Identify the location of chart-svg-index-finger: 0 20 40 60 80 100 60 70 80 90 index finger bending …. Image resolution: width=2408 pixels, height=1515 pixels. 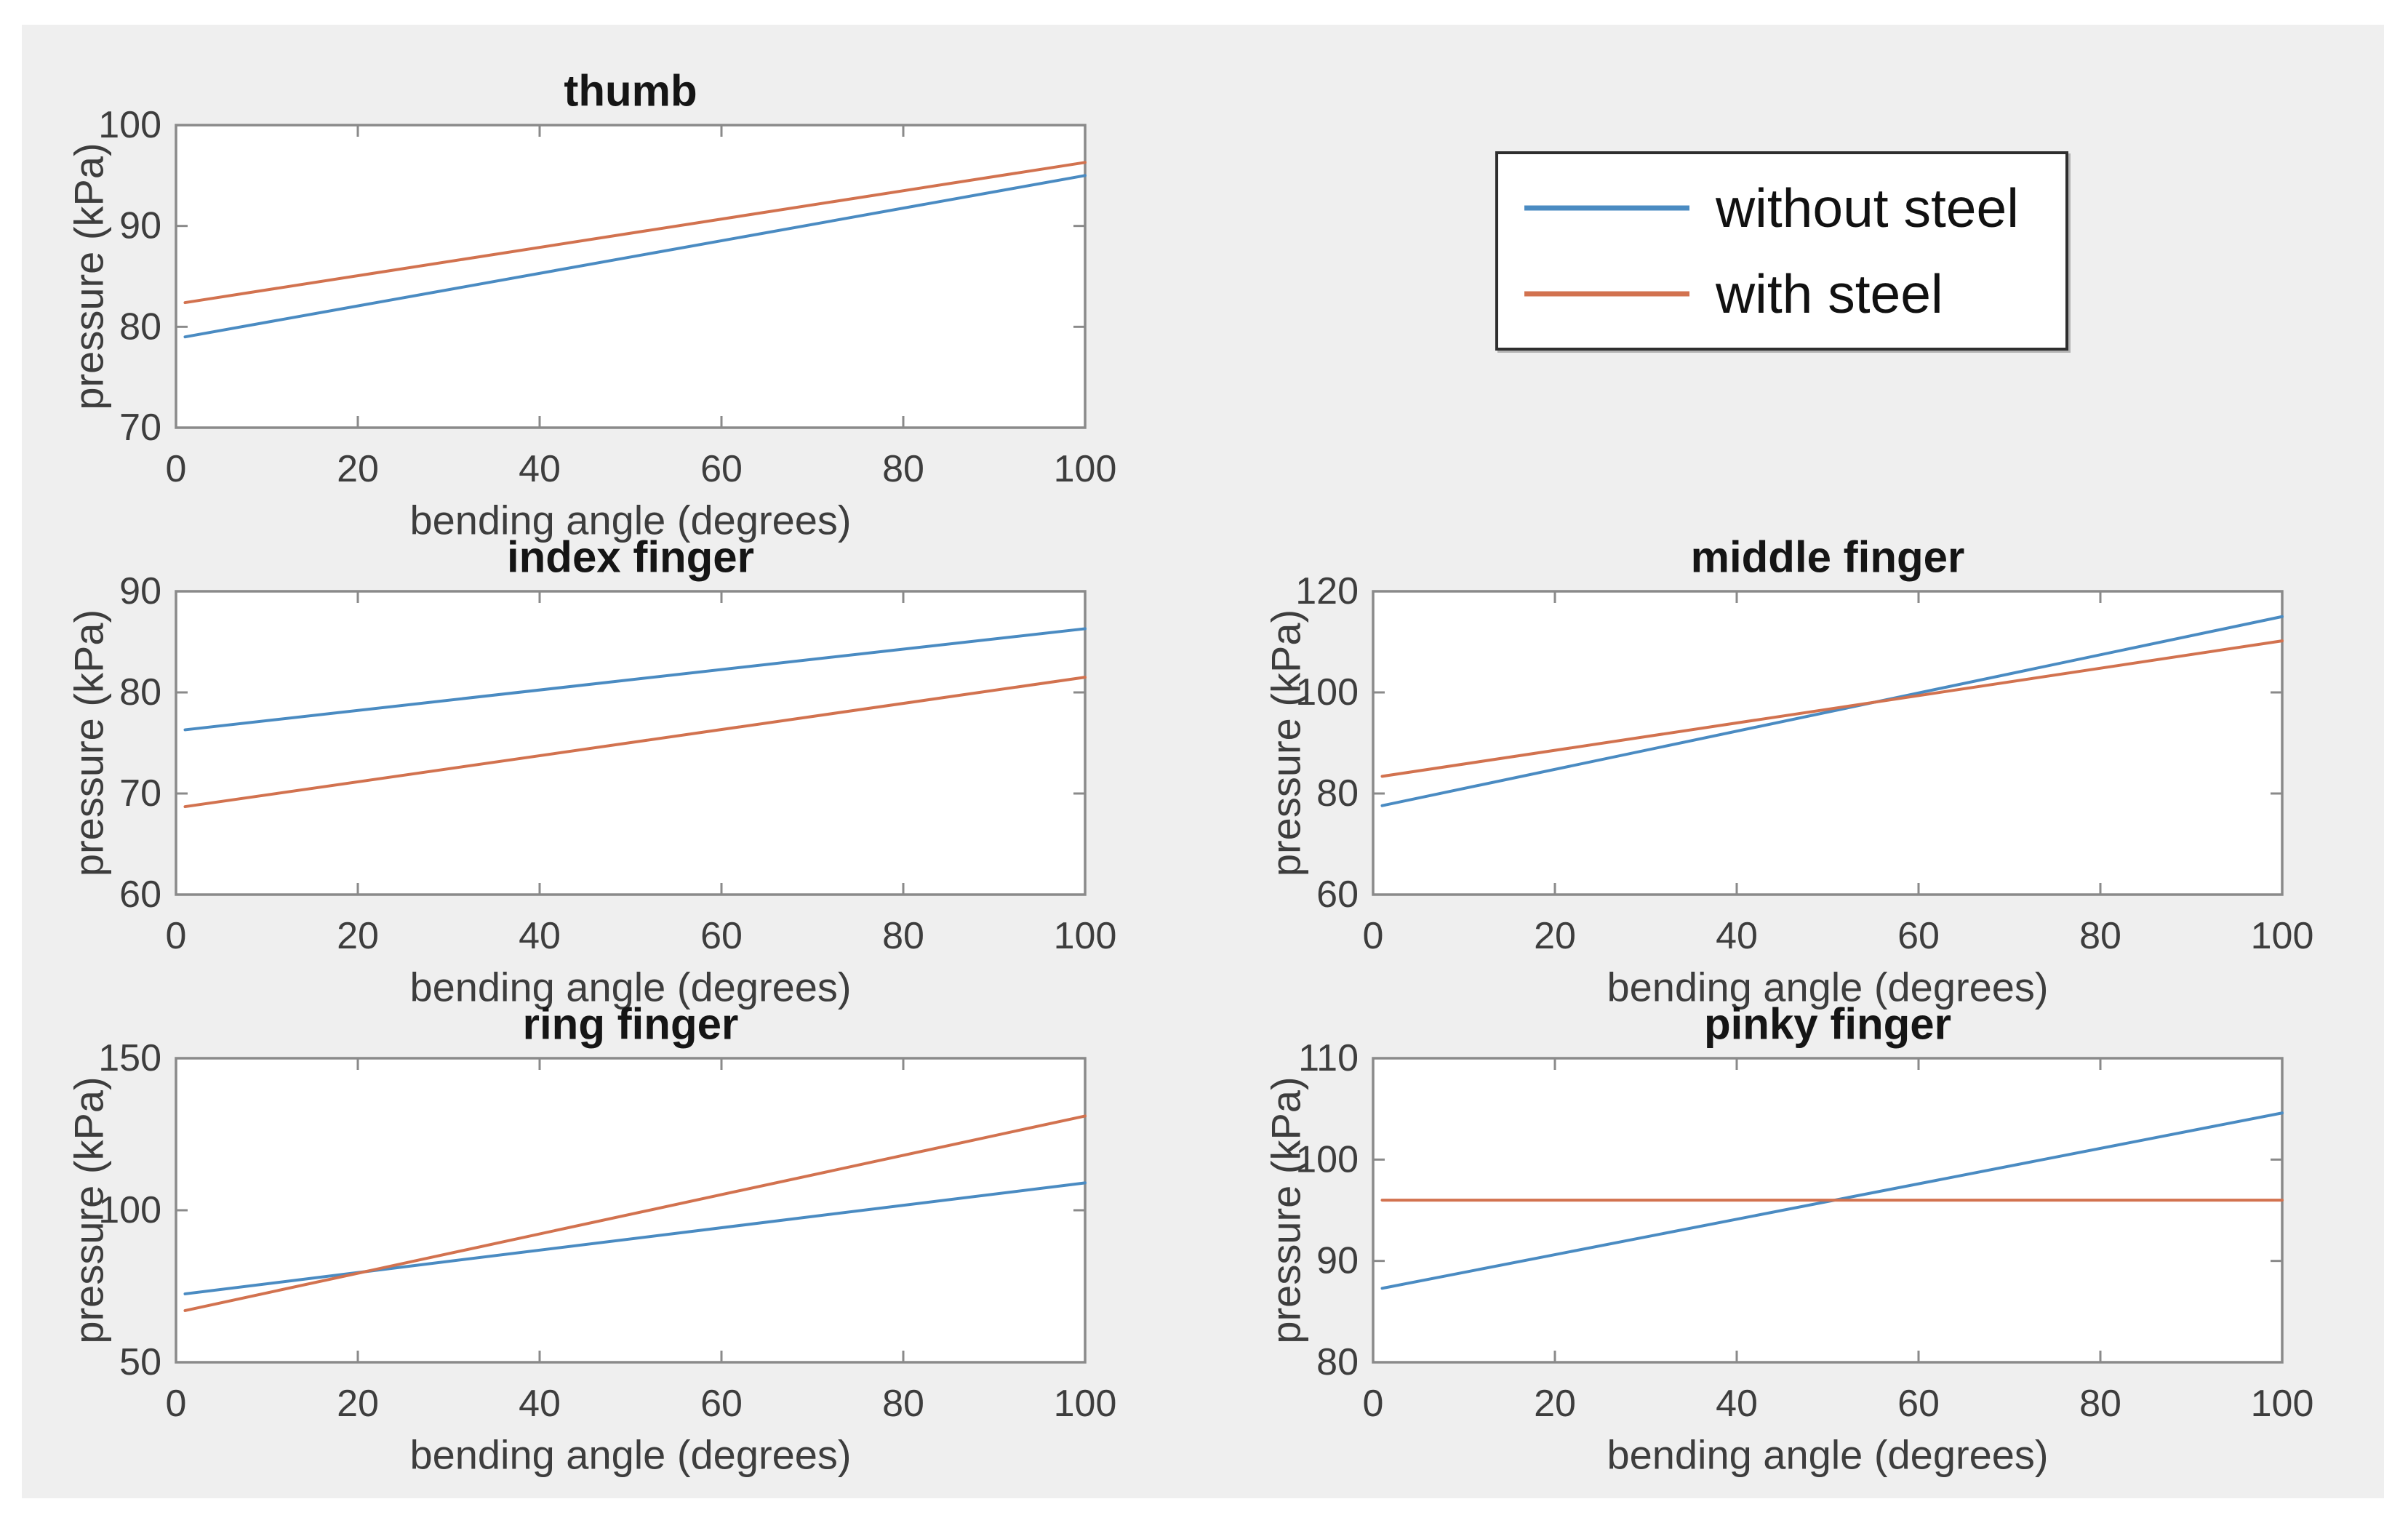
(591, 771).